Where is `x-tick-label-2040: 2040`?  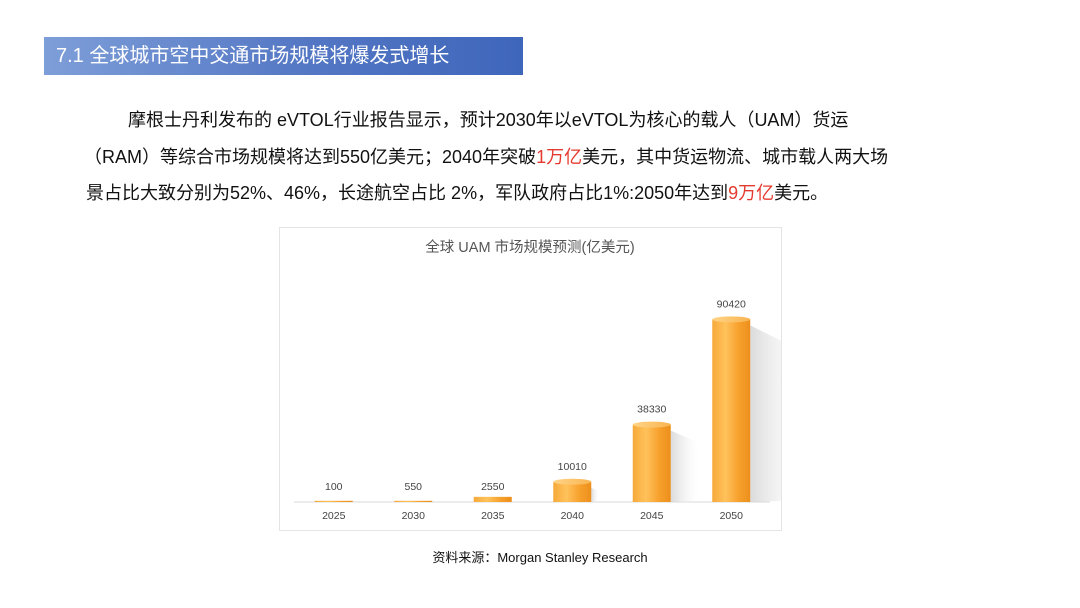 x-tick-label-2040: 2040 is located at coordinates (573, 516).